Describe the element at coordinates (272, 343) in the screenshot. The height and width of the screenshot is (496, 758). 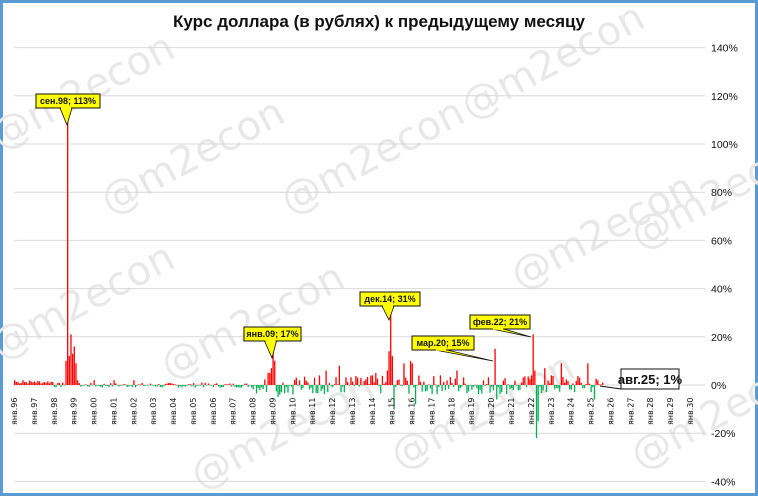
I see `callout: янв.09; 17%` at that location.